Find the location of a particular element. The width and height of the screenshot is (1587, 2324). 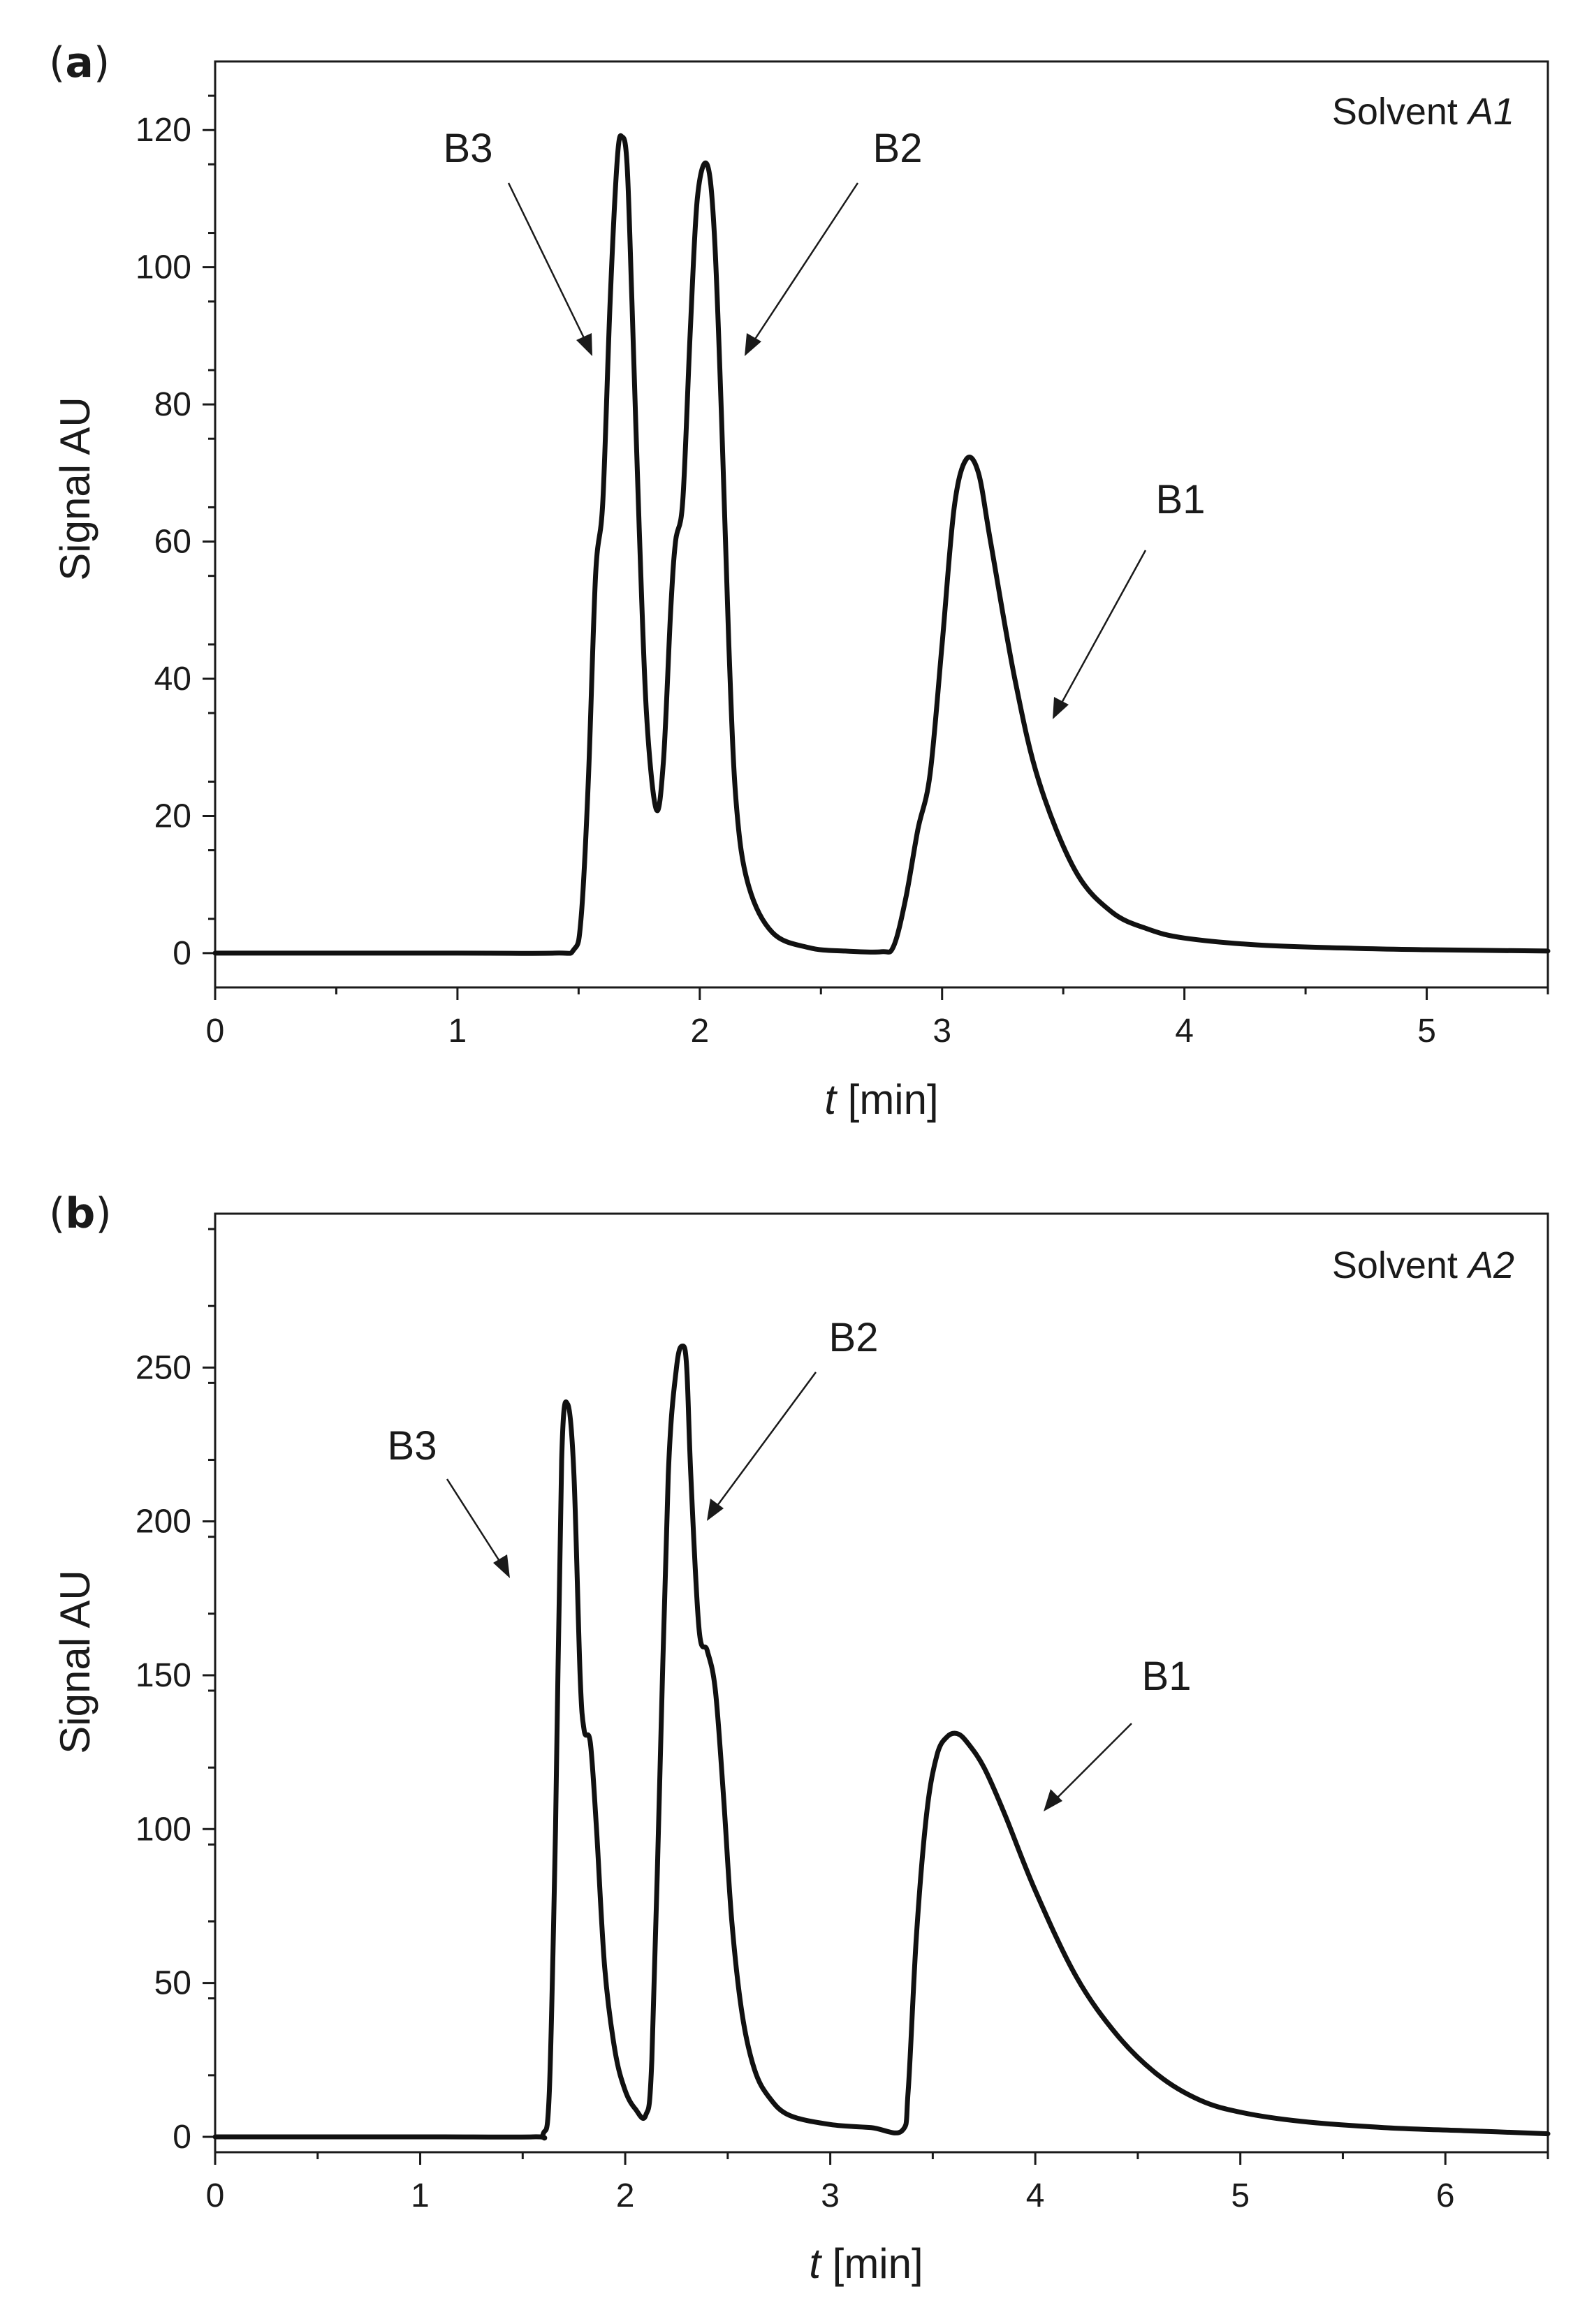

panel-b-y-tick-label: 200 is located at coordinates (163, 1521).